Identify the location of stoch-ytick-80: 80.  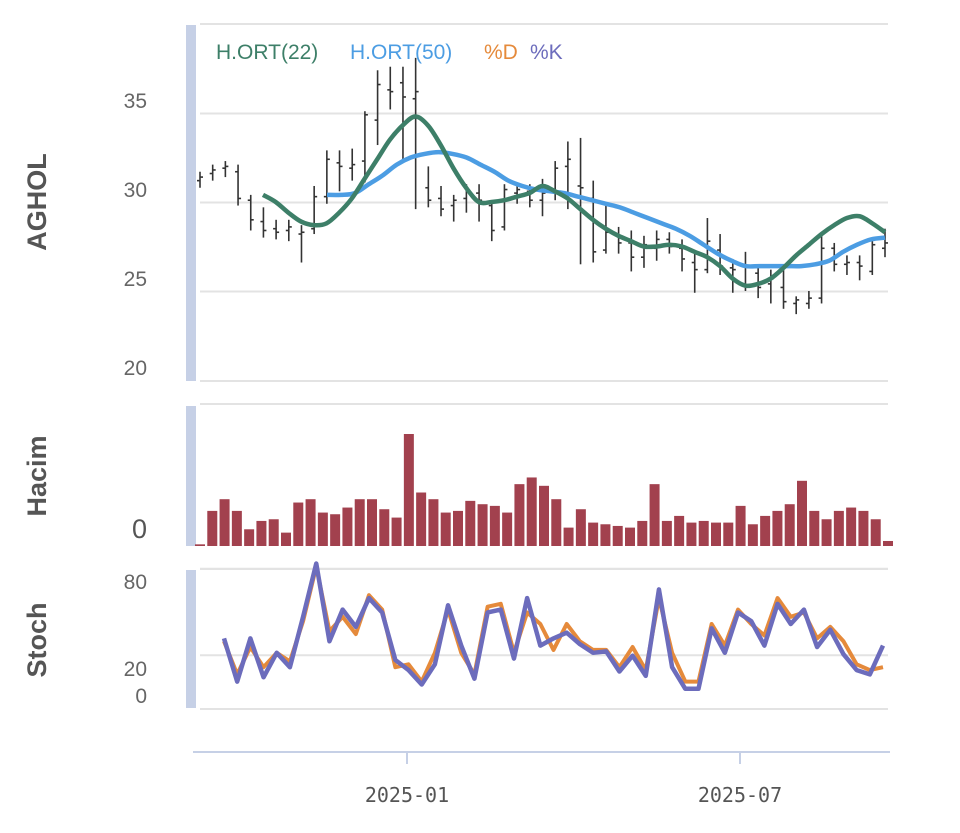
(135, 582).